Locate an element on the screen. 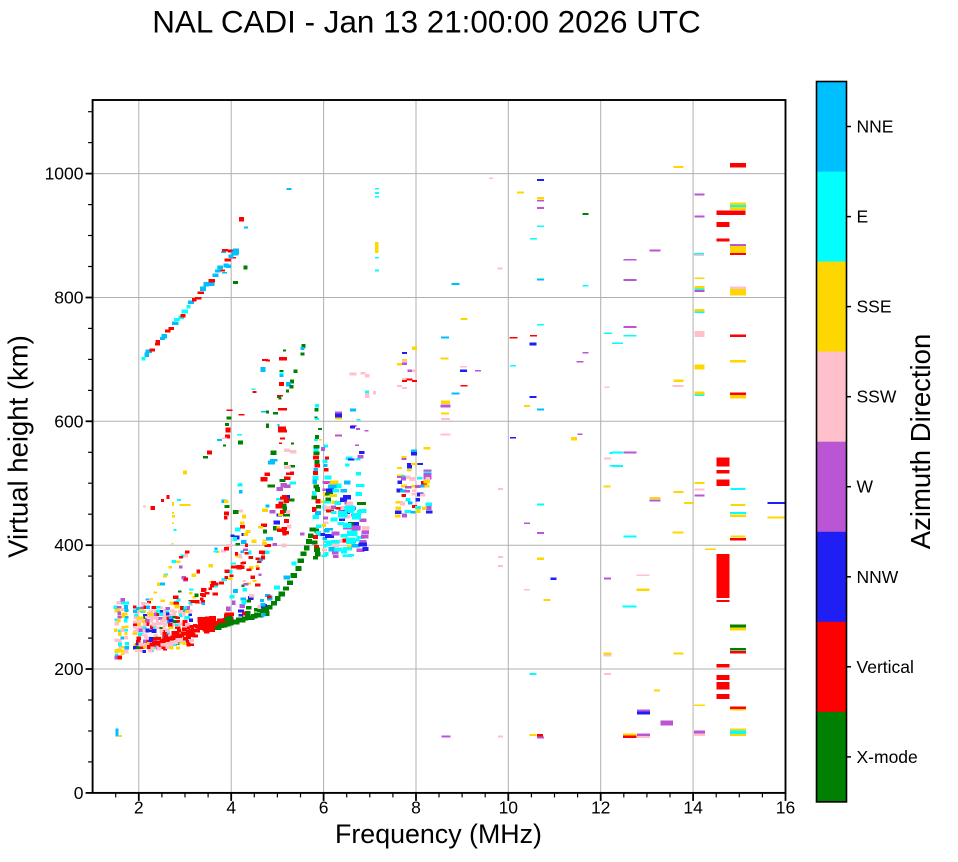 The image size is (958, 862). svg-text: SSW is located at coordinates (877, 397).